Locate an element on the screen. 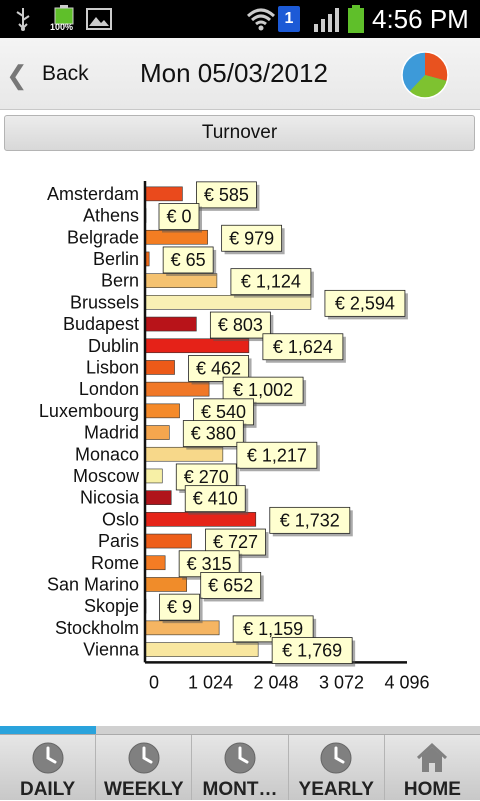 This screenshot has height=801, width=480. data-label-text: € 410 is located at coordinates (215, 499).